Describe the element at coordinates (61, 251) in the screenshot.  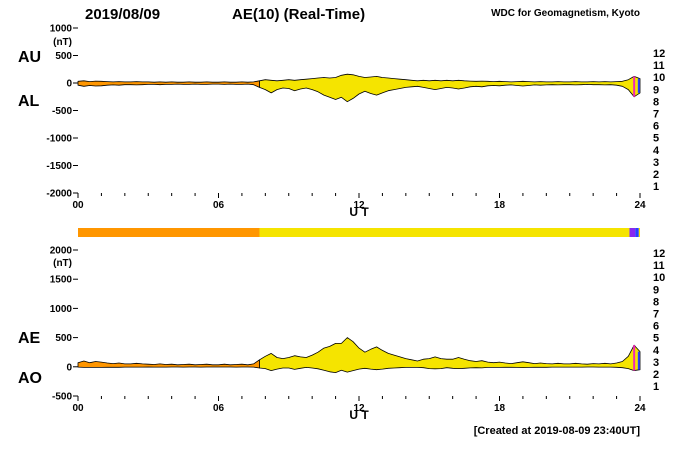
I see `y-tick-label: 2000` at that location.